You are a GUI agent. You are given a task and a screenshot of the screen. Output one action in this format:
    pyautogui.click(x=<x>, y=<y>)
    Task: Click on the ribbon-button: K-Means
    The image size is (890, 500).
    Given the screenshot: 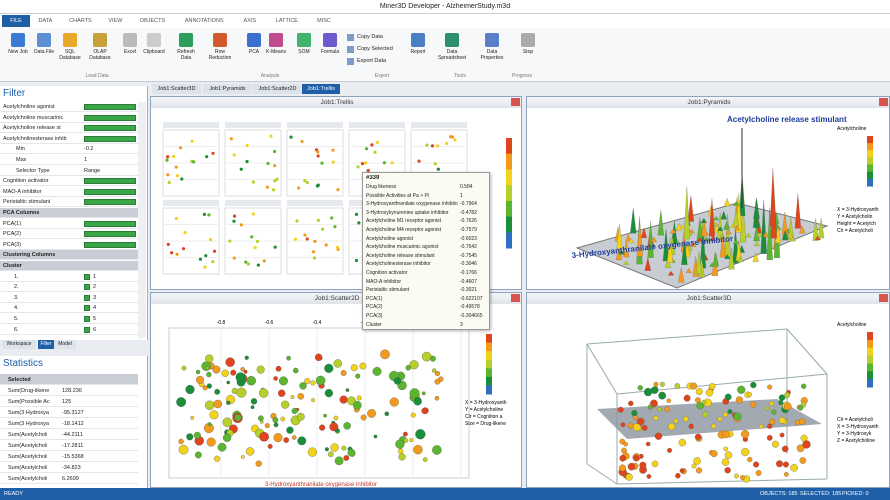 What is the action you would take?
    pyautogui.click(x=276, y=51)
    